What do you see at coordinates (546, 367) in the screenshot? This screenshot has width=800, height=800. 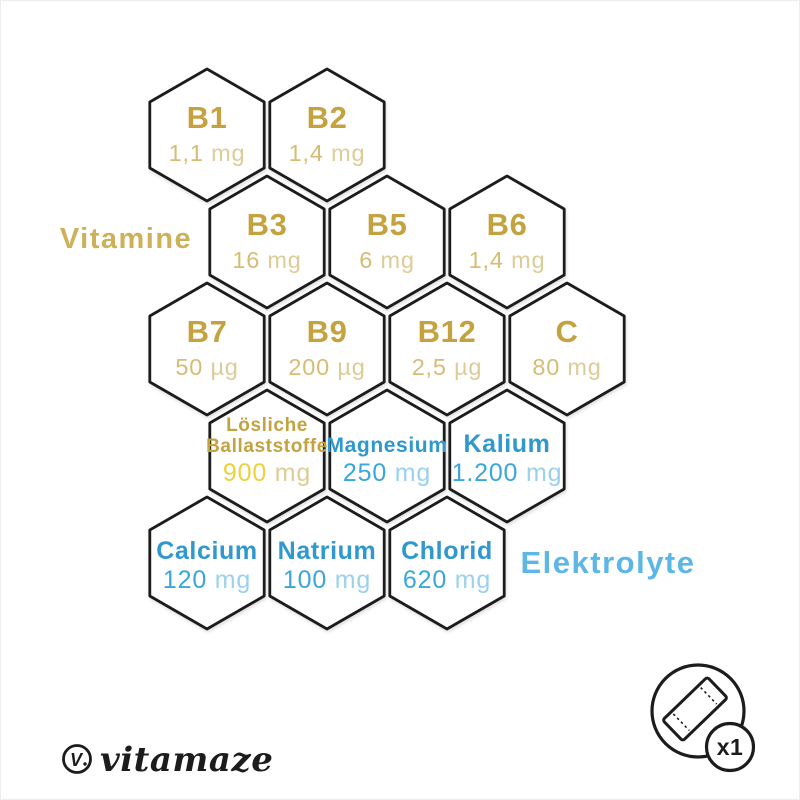 I see `value-number: 80` at bounding box center [546, 367].